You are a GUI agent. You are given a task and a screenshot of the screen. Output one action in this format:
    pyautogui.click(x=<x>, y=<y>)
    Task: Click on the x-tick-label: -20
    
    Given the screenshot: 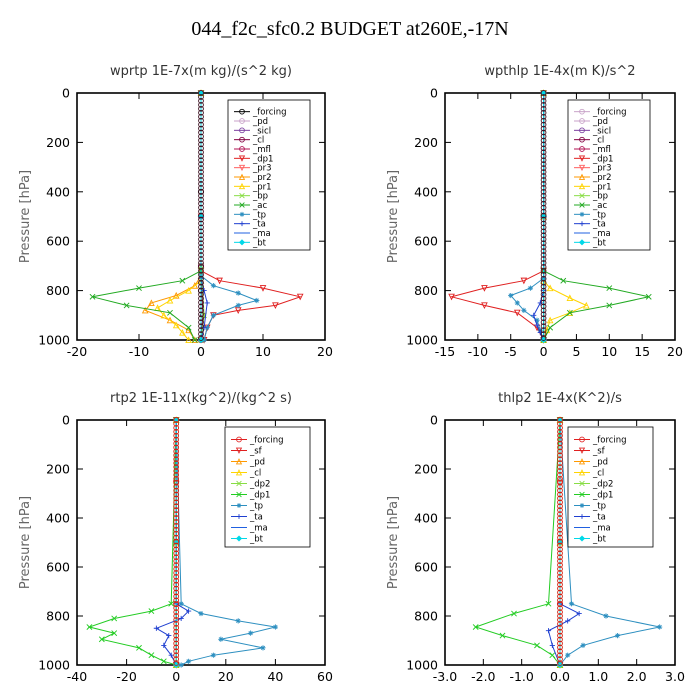 What is the action you would take?
    pyautogui.click(x=77, y=351)
    